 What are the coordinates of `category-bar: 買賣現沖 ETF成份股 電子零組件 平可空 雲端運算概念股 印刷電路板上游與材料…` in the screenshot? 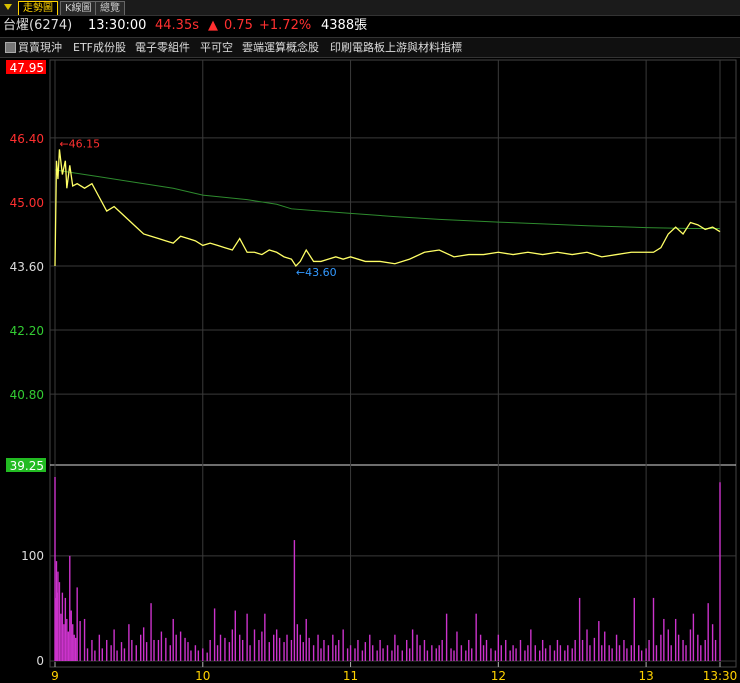 It's located at (370, 47).